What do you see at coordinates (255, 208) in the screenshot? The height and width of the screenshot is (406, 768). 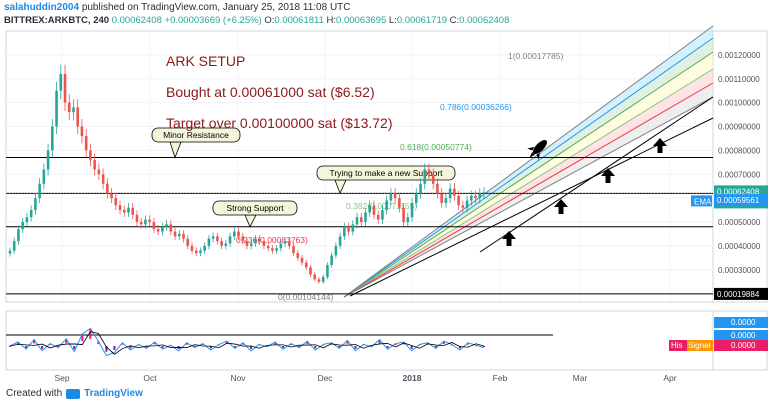 I see `callout-label: Strong Support` at bounding box center [255, 208].